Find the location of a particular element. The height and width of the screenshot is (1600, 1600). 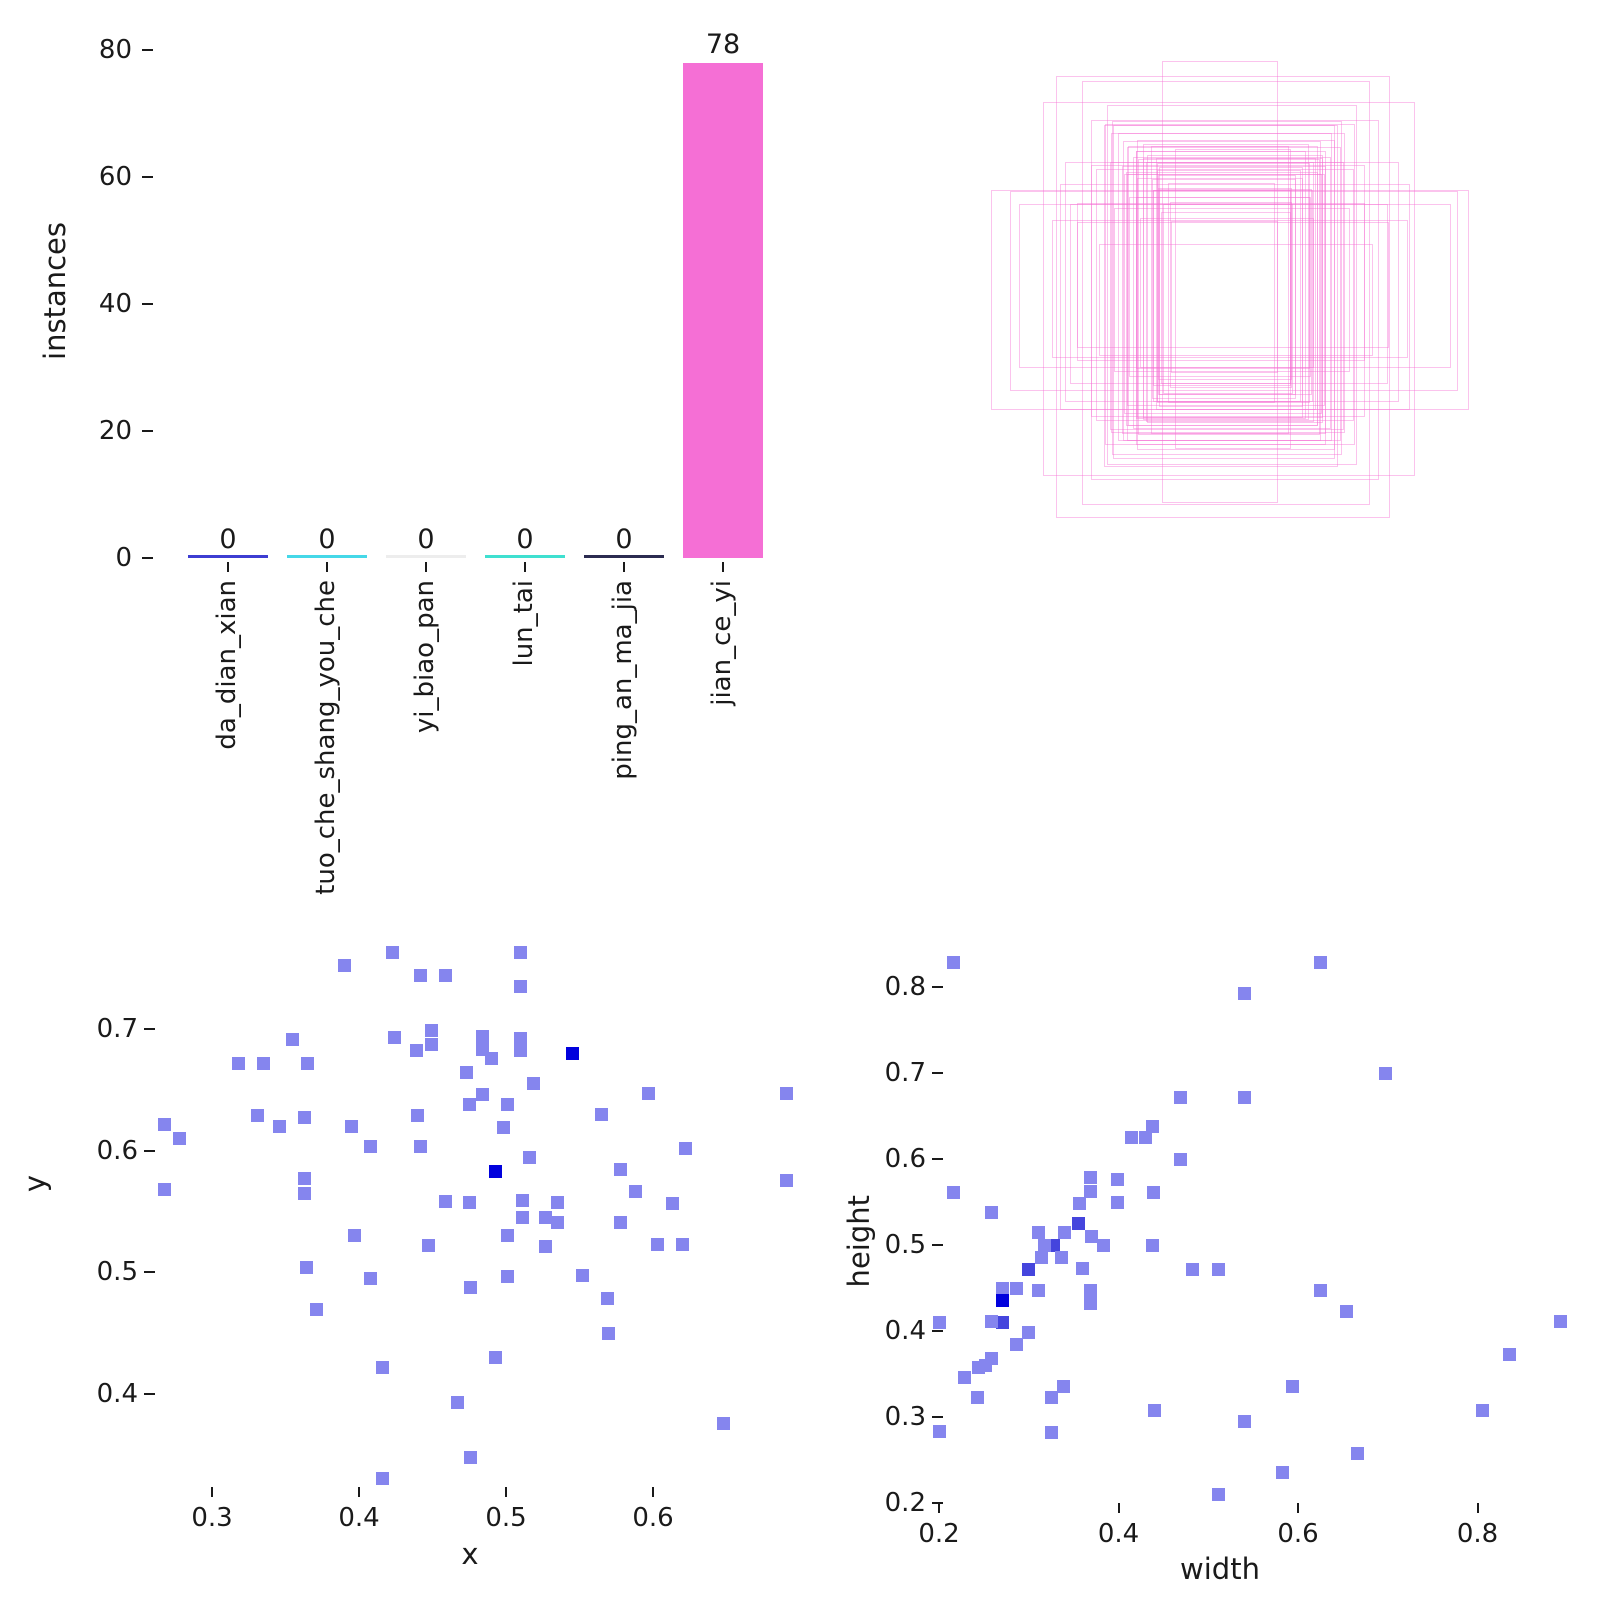

wh-panel-x-tick-label: 0.8 is located at coordinates (1477, 1534).